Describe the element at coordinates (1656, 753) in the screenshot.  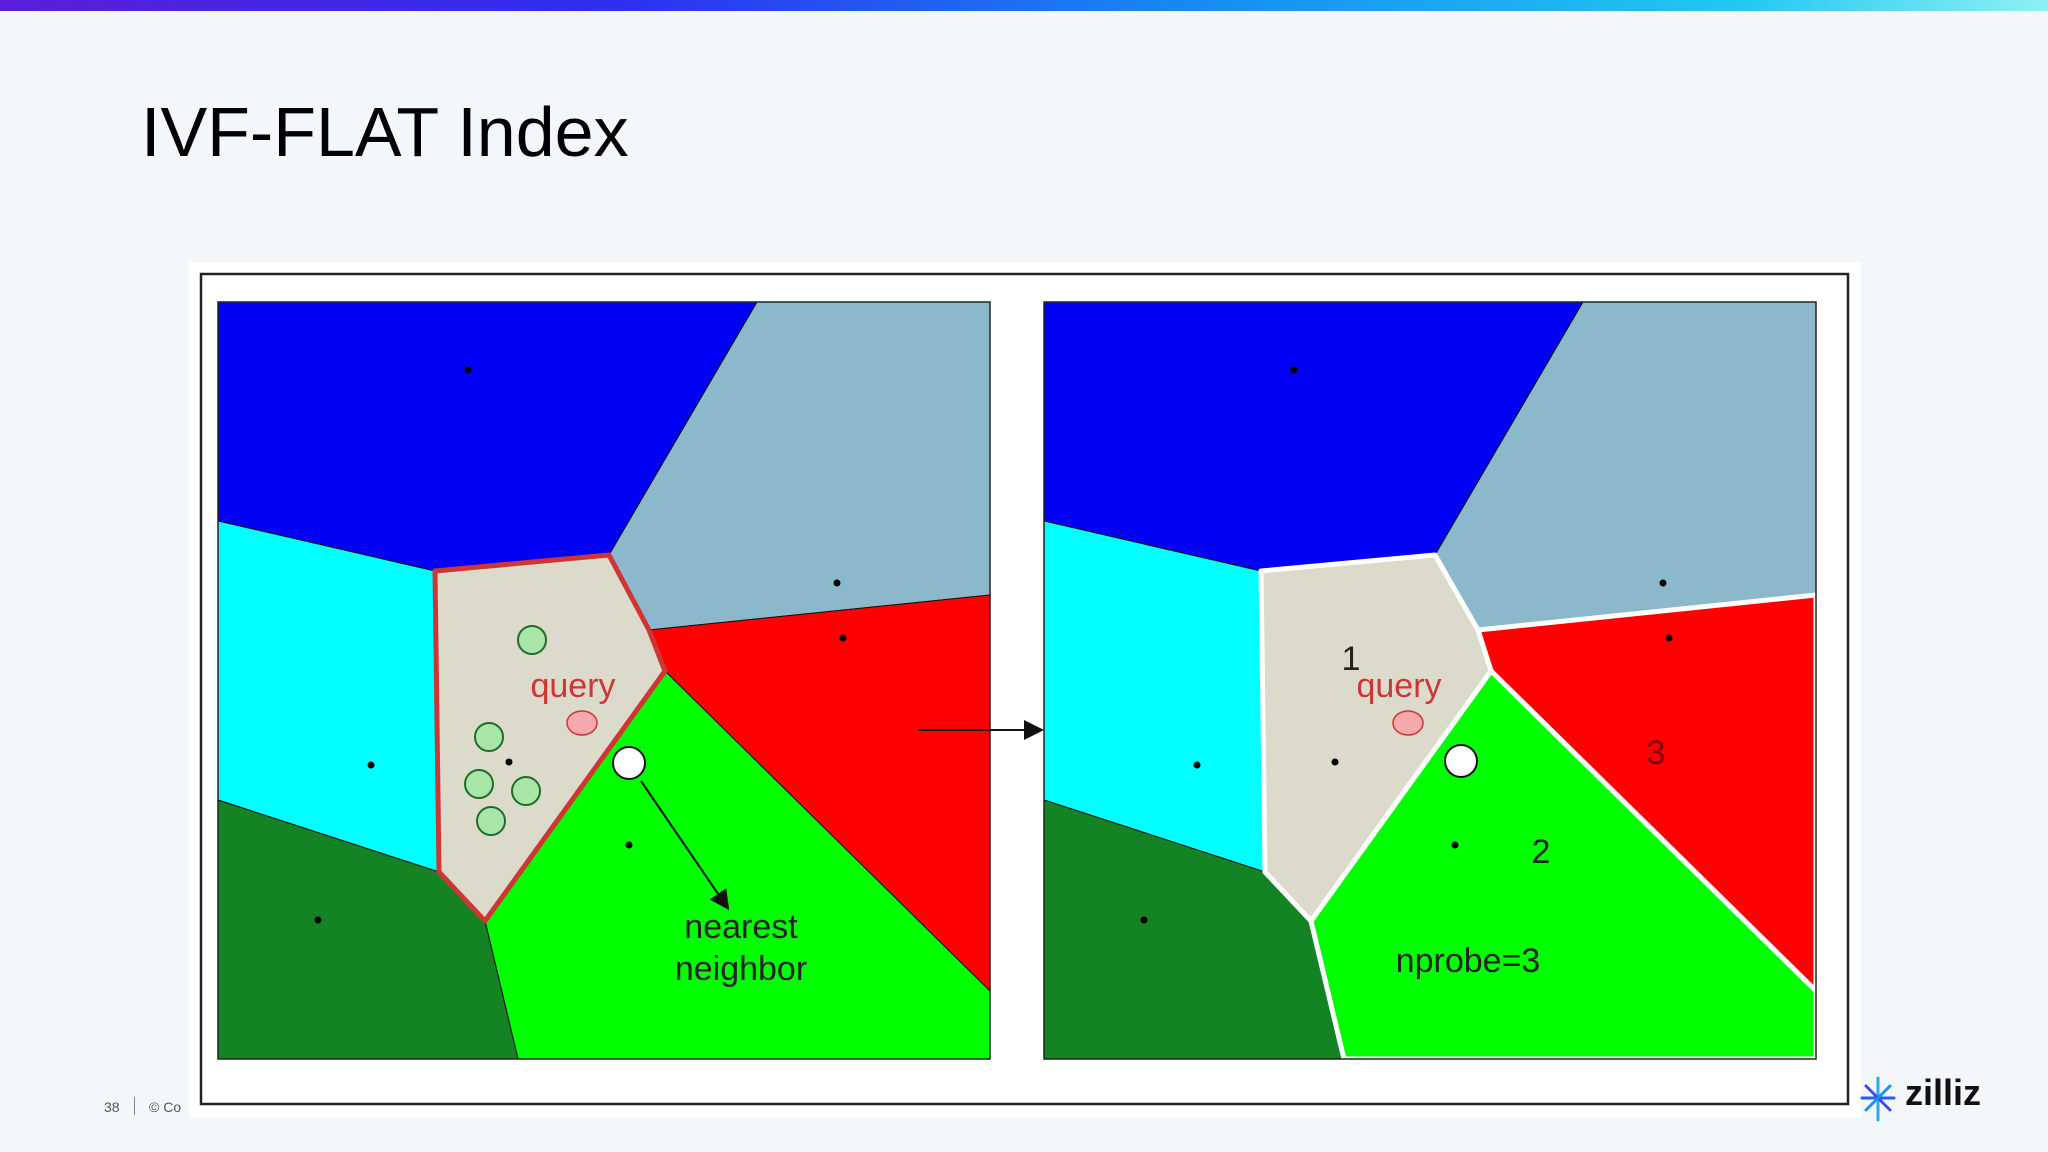
I see `cell-label-3: 3` at that location.